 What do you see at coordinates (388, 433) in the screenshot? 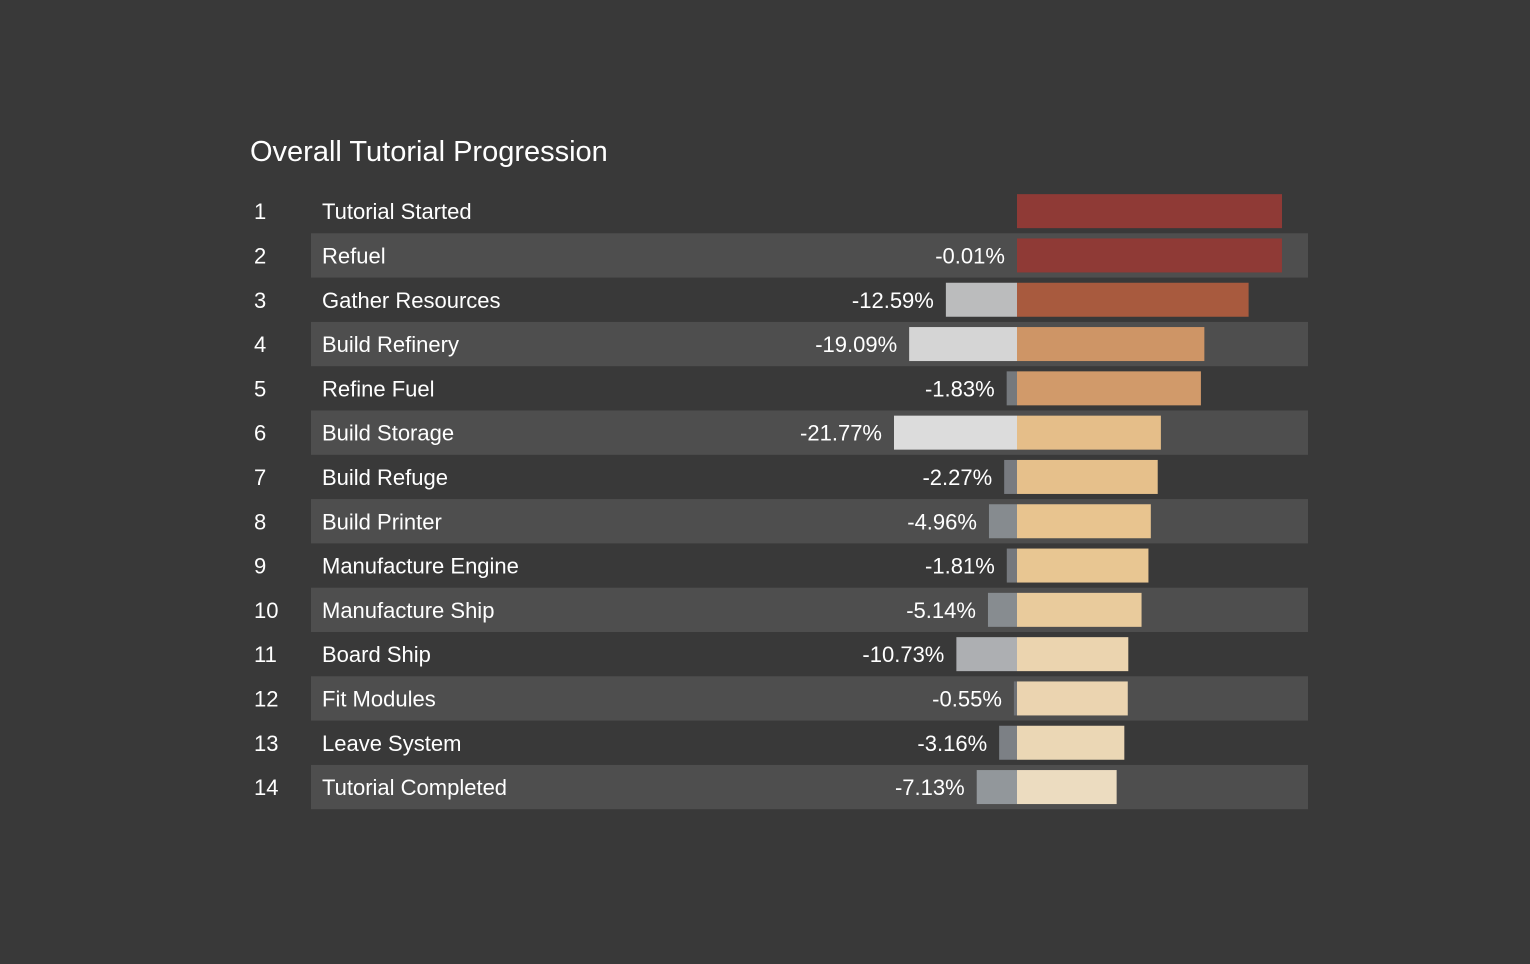
I see `step-label: Build Storage` at bounding box center [388, 433].